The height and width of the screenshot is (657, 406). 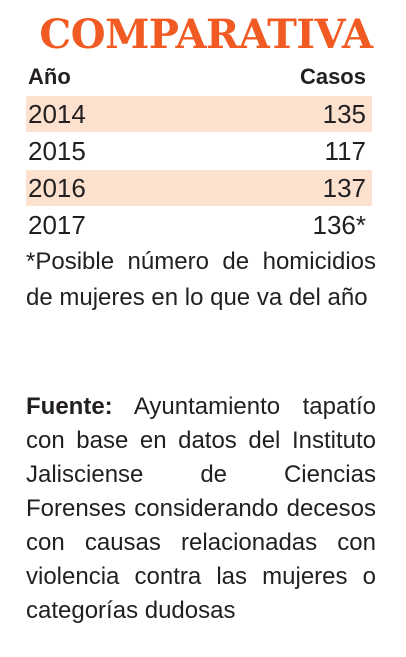 What do you see at coordinates (199, 188) in the screenshot?
I see `table-row: 2016 137` at bounding box center [199, 188].